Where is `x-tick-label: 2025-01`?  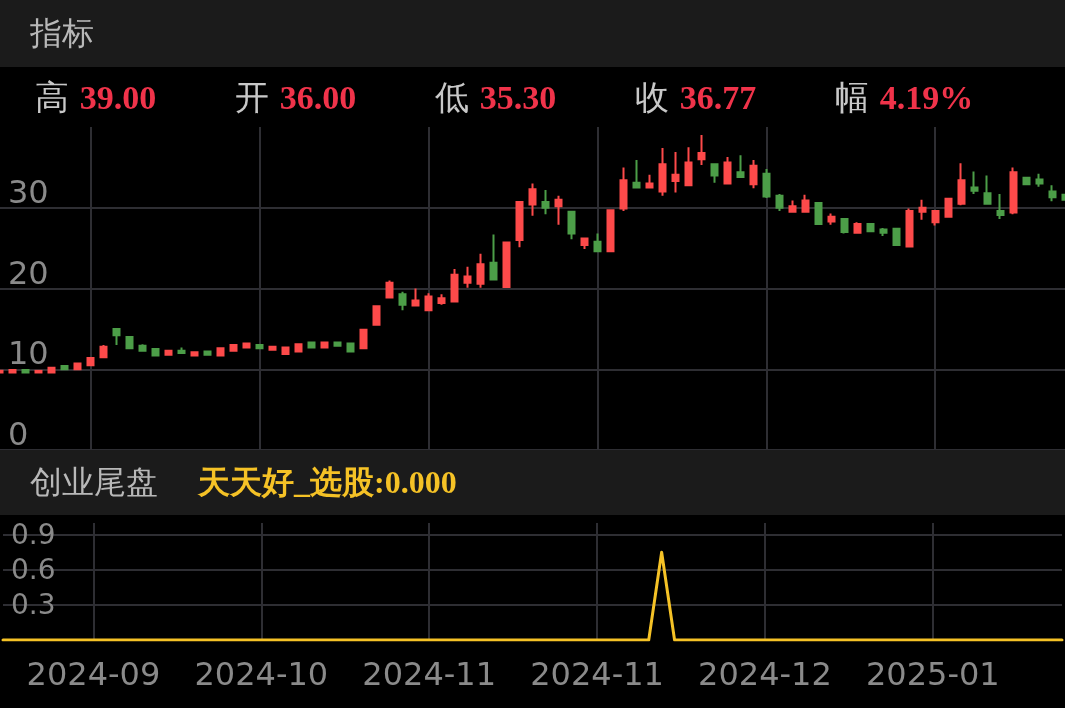 x-tick-label: 2025-01 is located at coordinates (933, 674).